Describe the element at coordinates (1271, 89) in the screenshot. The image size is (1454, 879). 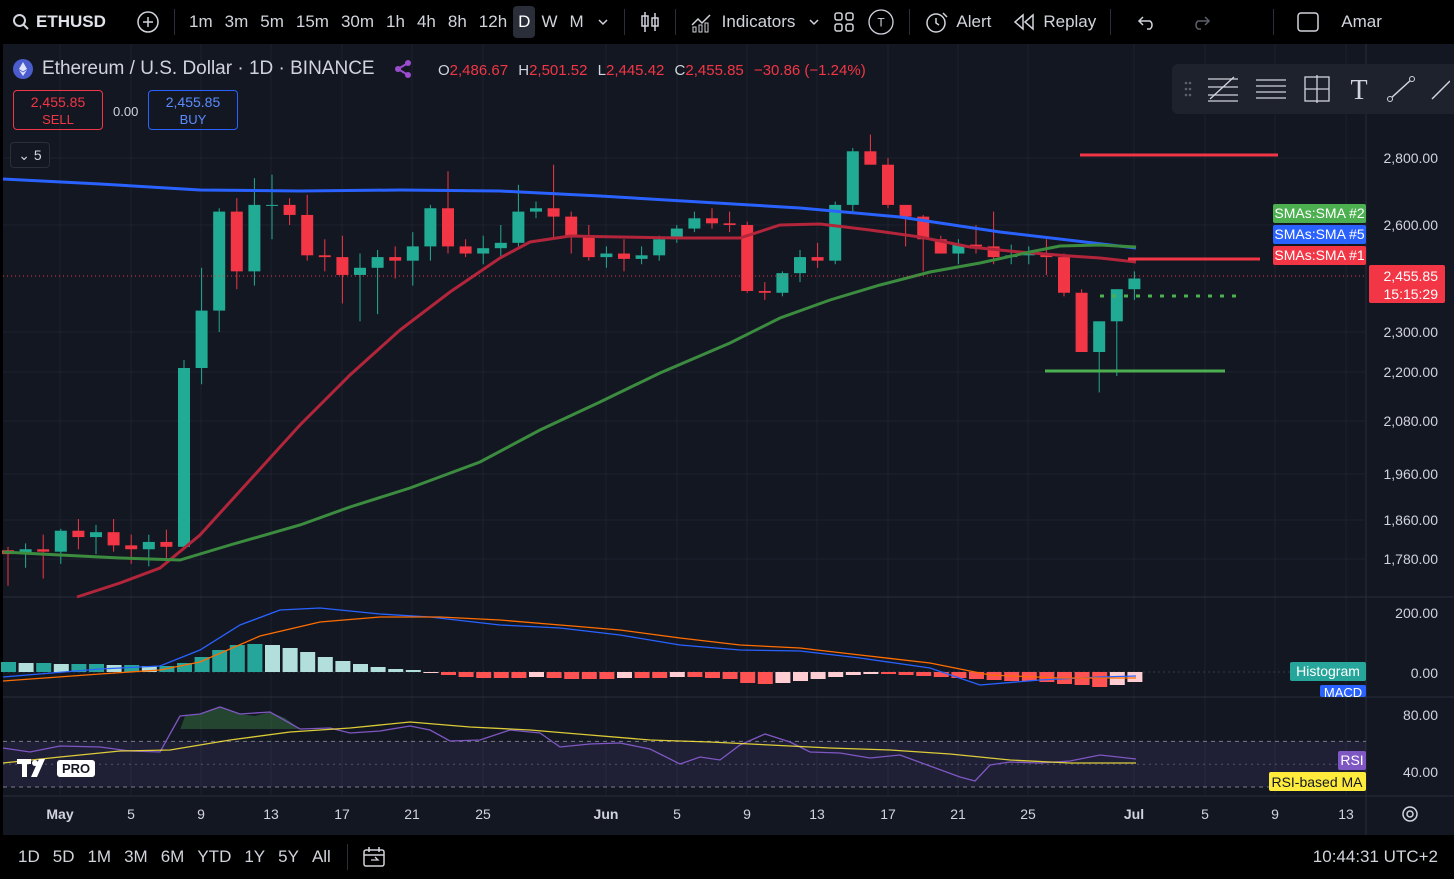
I see `parallel-channel-icon` at that location.